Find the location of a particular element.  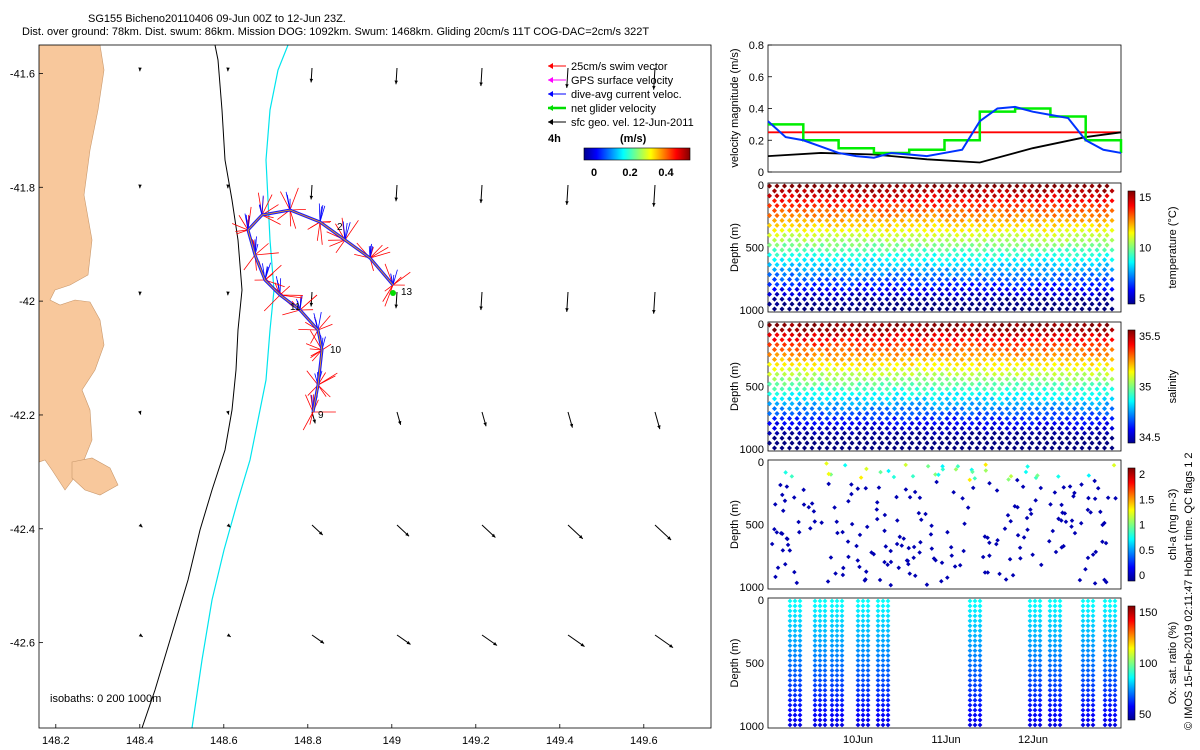

section-colorbar-label: Ox. sat. ratio (%) is located at coordinates (1173, 663).